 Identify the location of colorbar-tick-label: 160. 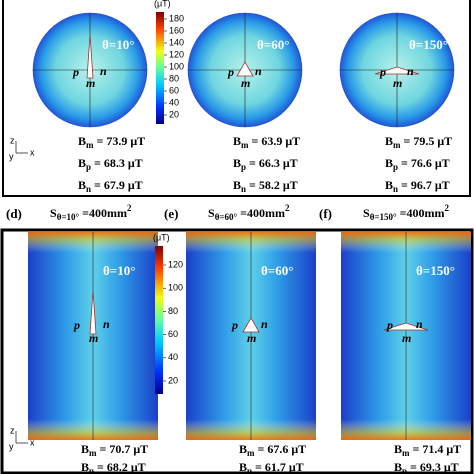
(176, 30).